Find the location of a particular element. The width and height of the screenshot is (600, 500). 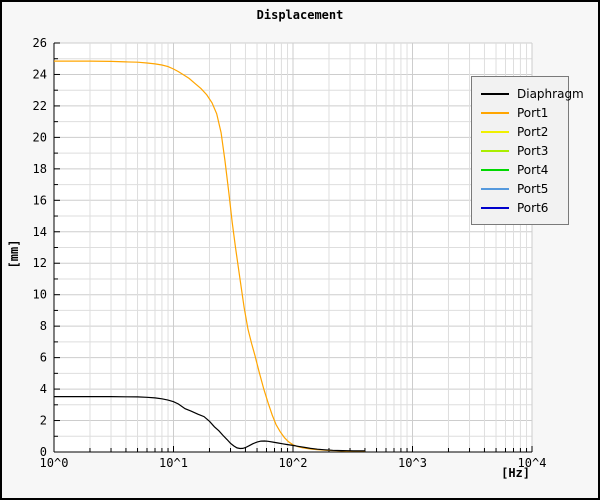

x-tick-label: 10^1 is located at coordinates (173, 463).